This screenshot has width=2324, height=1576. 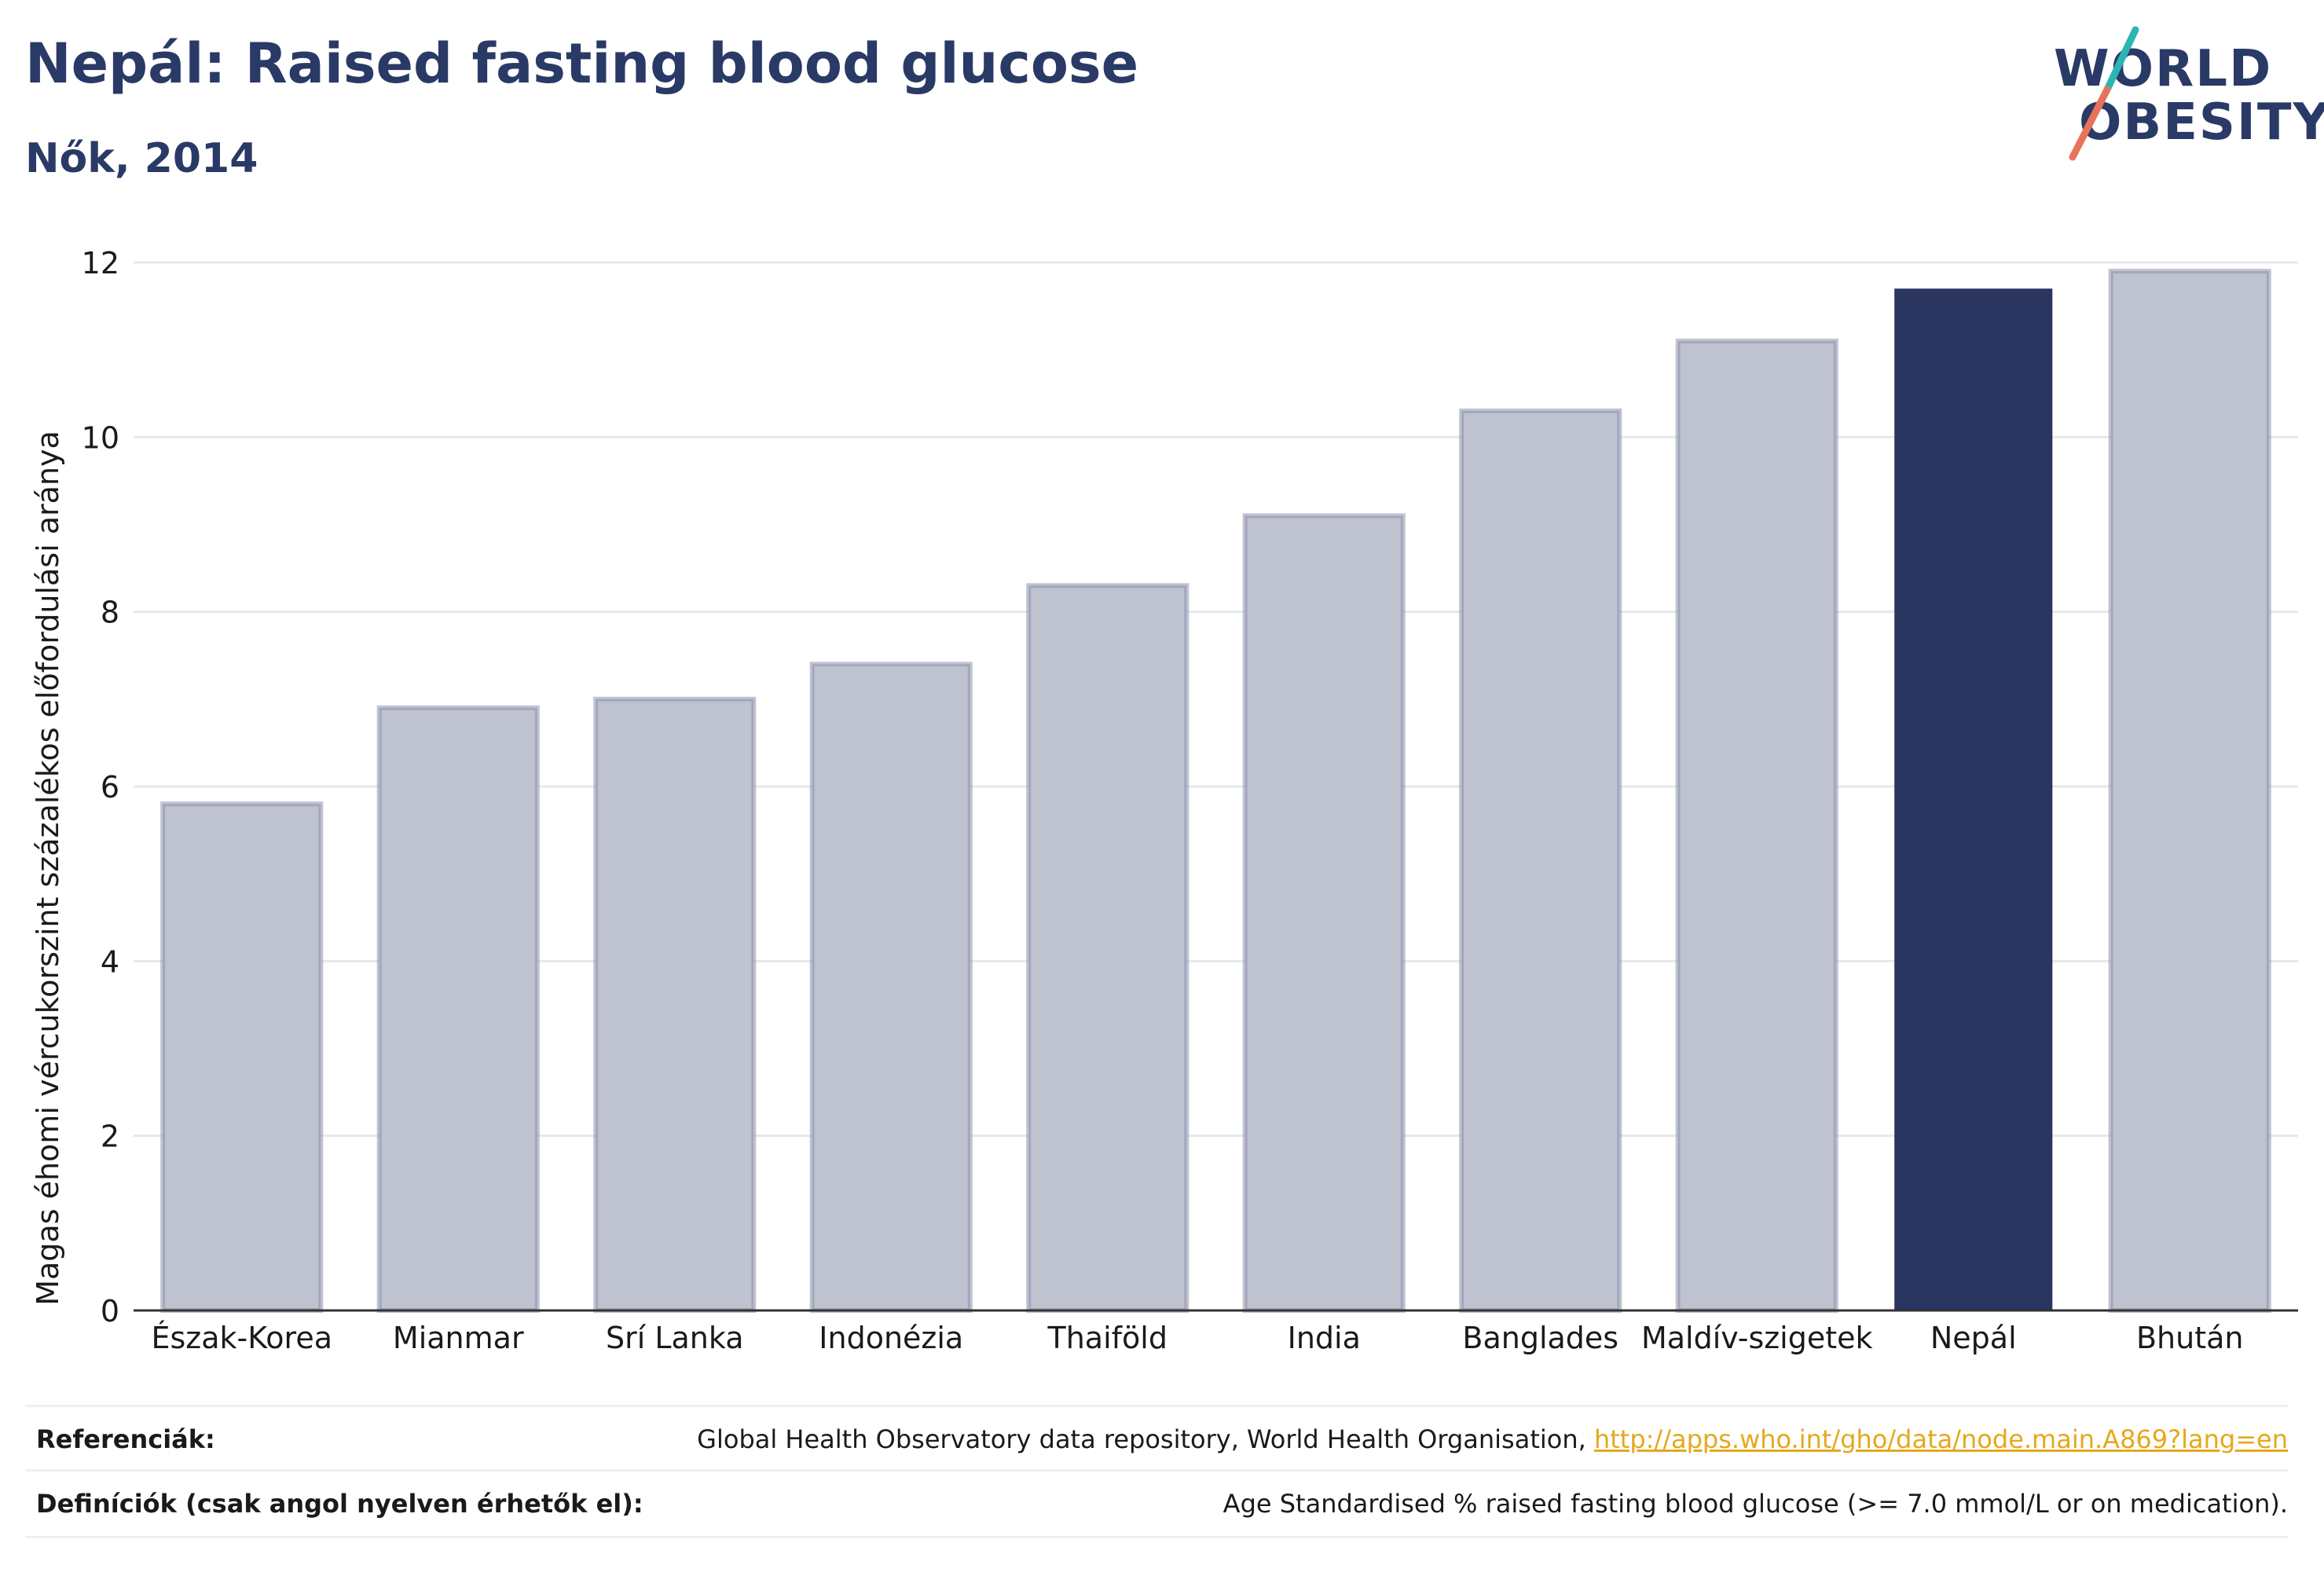 What do you see at coordinates (2163, 69) in the screenshot?
I see `logo-word-world: WORLD` at bounding box center [2163, 69].